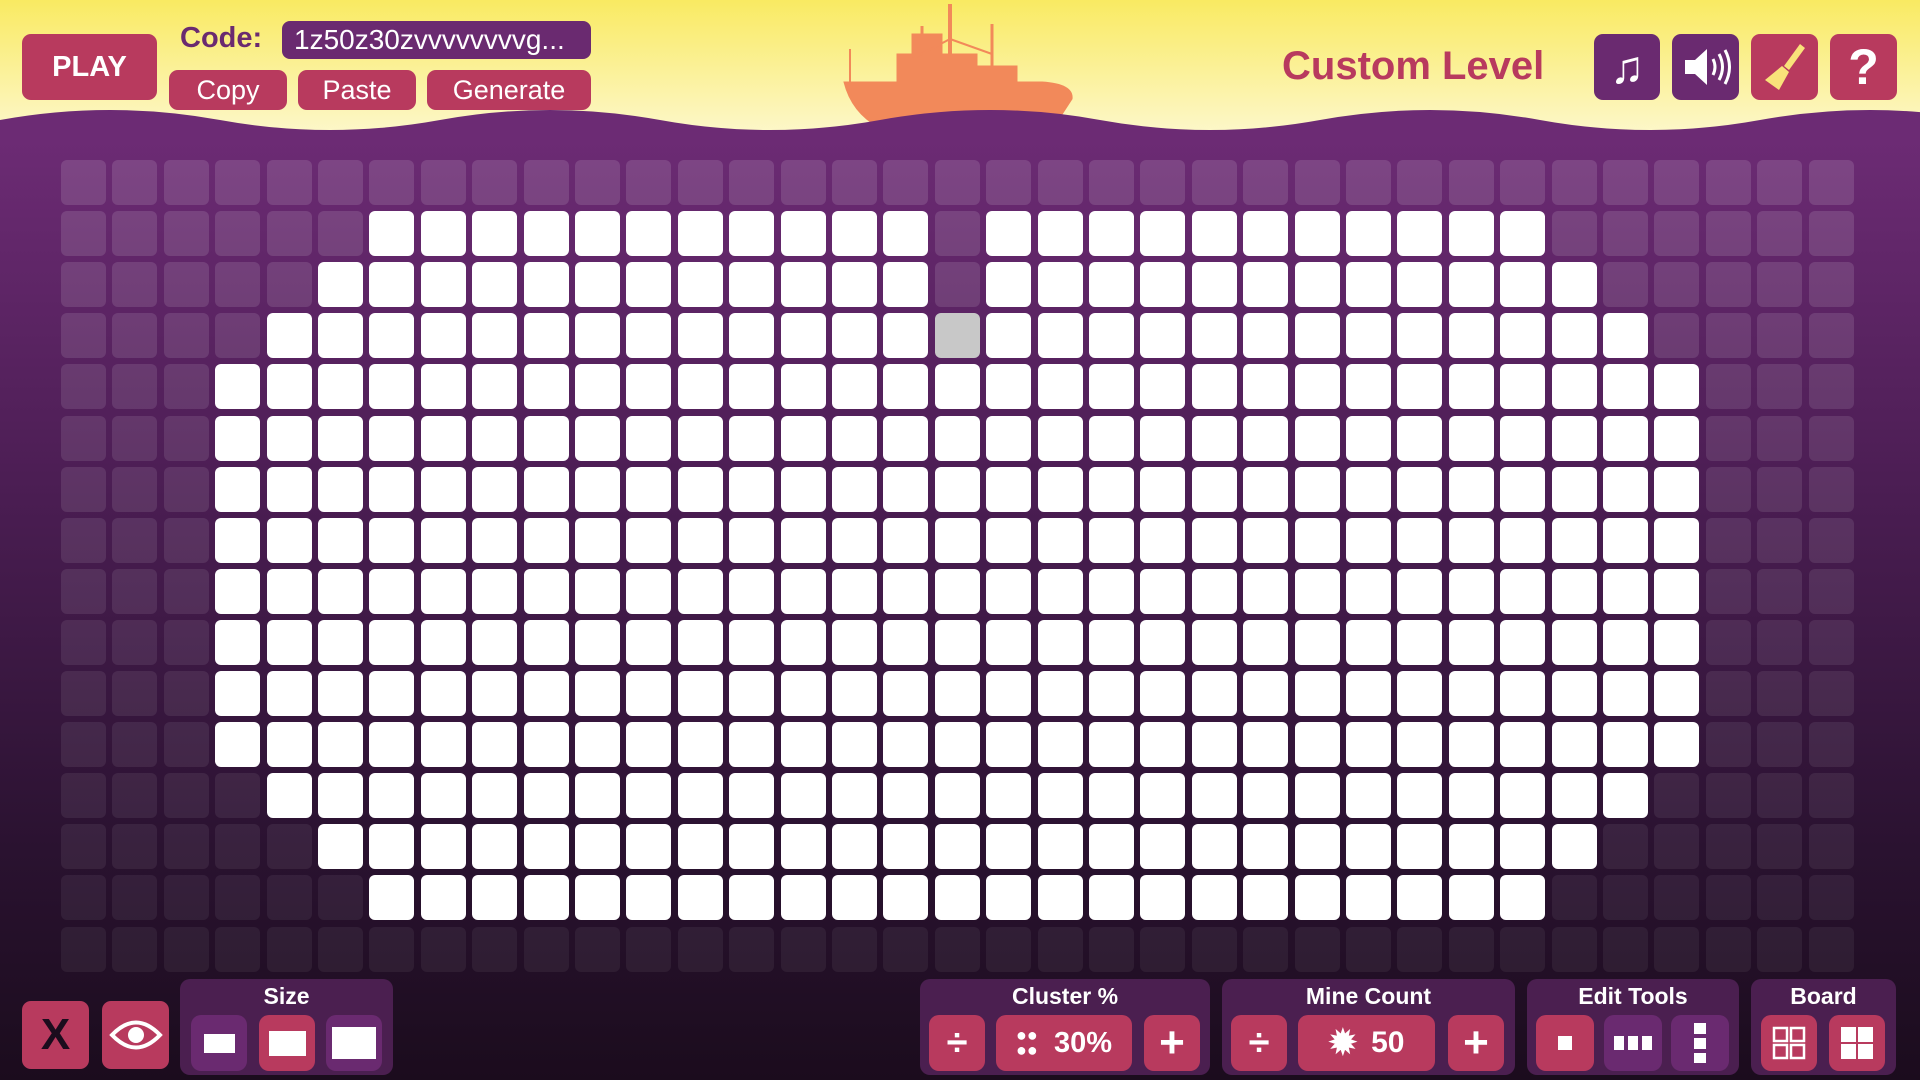 Image resolution: width=1920 pixels, height=1080 pixels. What do you see at coordinates (219, 1043) in the screenshot?
I see `size-small-button` at bounding box center [219, 1043].